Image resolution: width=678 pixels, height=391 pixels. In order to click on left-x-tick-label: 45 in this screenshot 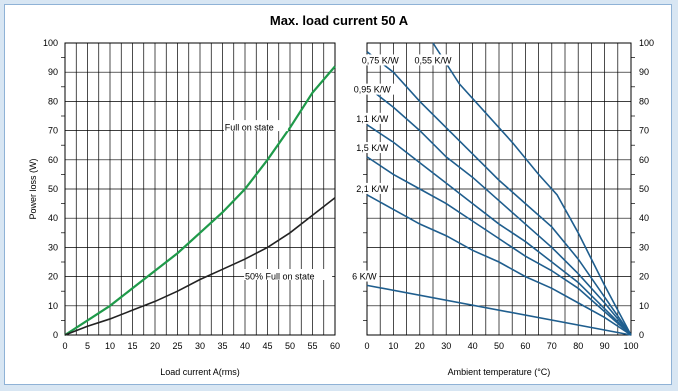, I will do `click(267, 346)`.